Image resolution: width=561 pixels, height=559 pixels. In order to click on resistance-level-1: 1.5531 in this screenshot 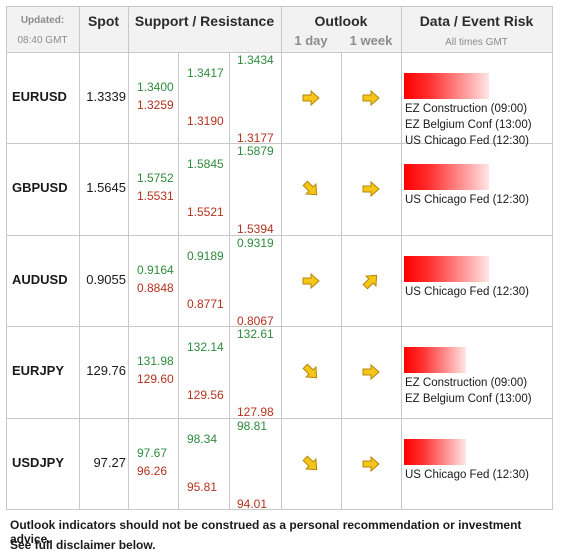, I will do `click(155, 196)`.